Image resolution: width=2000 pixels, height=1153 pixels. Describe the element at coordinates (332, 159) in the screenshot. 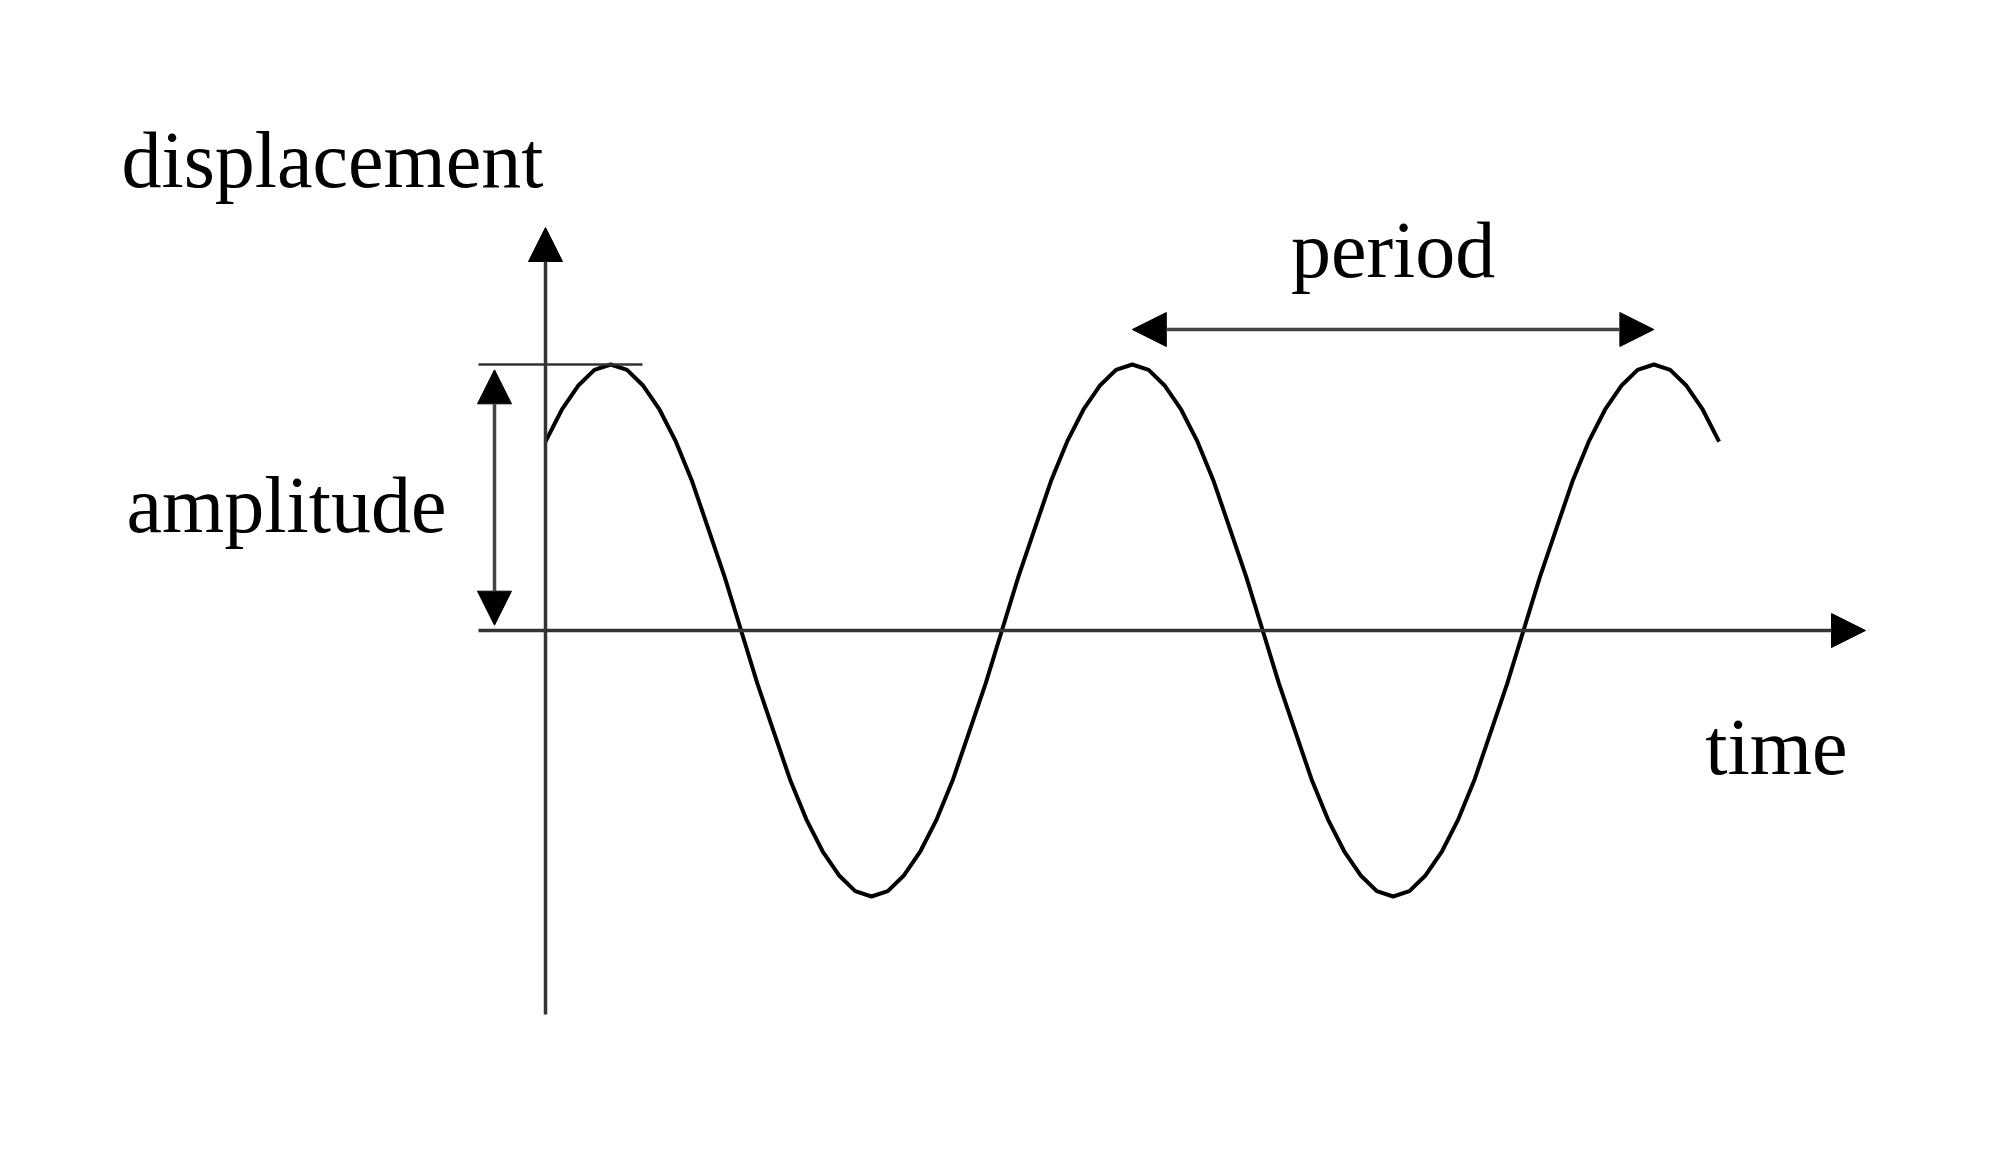

I see `y-axis-title: displacement` at that location.